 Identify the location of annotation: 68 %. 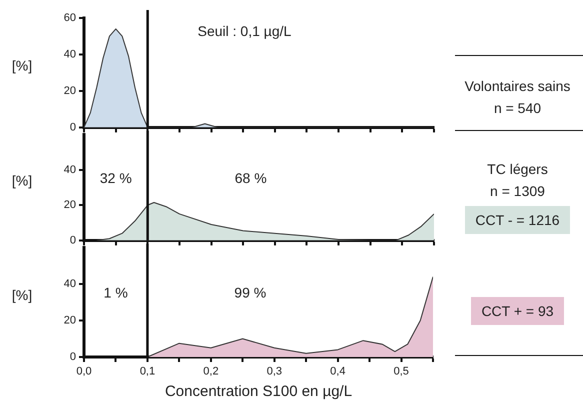
(250, 178).